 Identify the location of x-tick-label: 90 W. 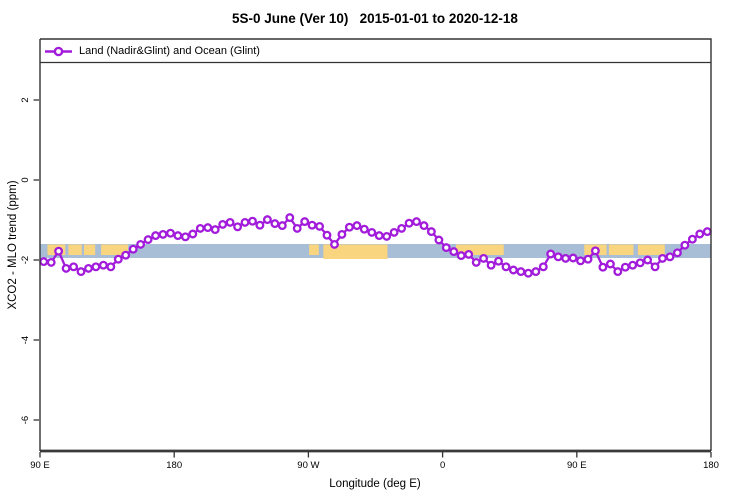
(308, 465).